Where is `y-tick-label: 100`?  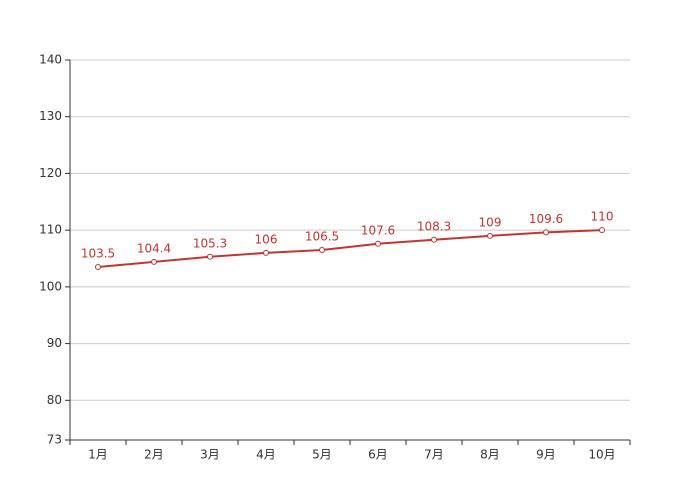 y-tick-label: 100 is located at coordinates (50, 286).